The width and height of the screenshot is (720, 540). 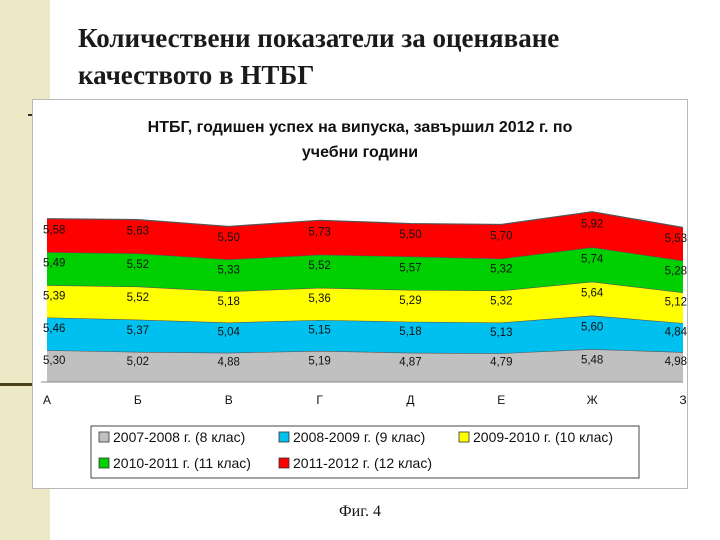 What do you see at coordinates (359, 437) in the screenshot?
I see `legend-label: 2008-2009 г. (9 клас)` at bounding box center [359, 437].